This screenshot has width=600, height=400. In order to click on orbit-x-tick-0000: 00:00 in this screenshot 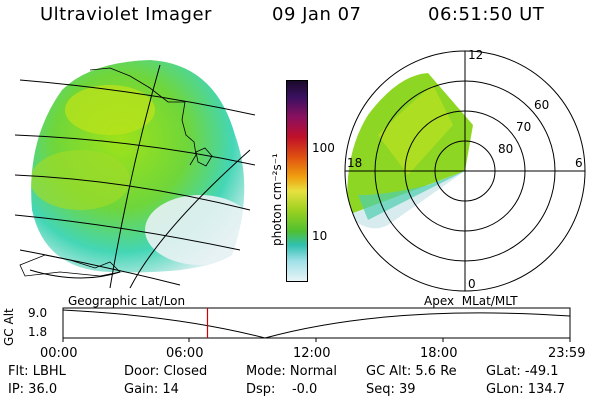, I will do `click(59, 353)`.